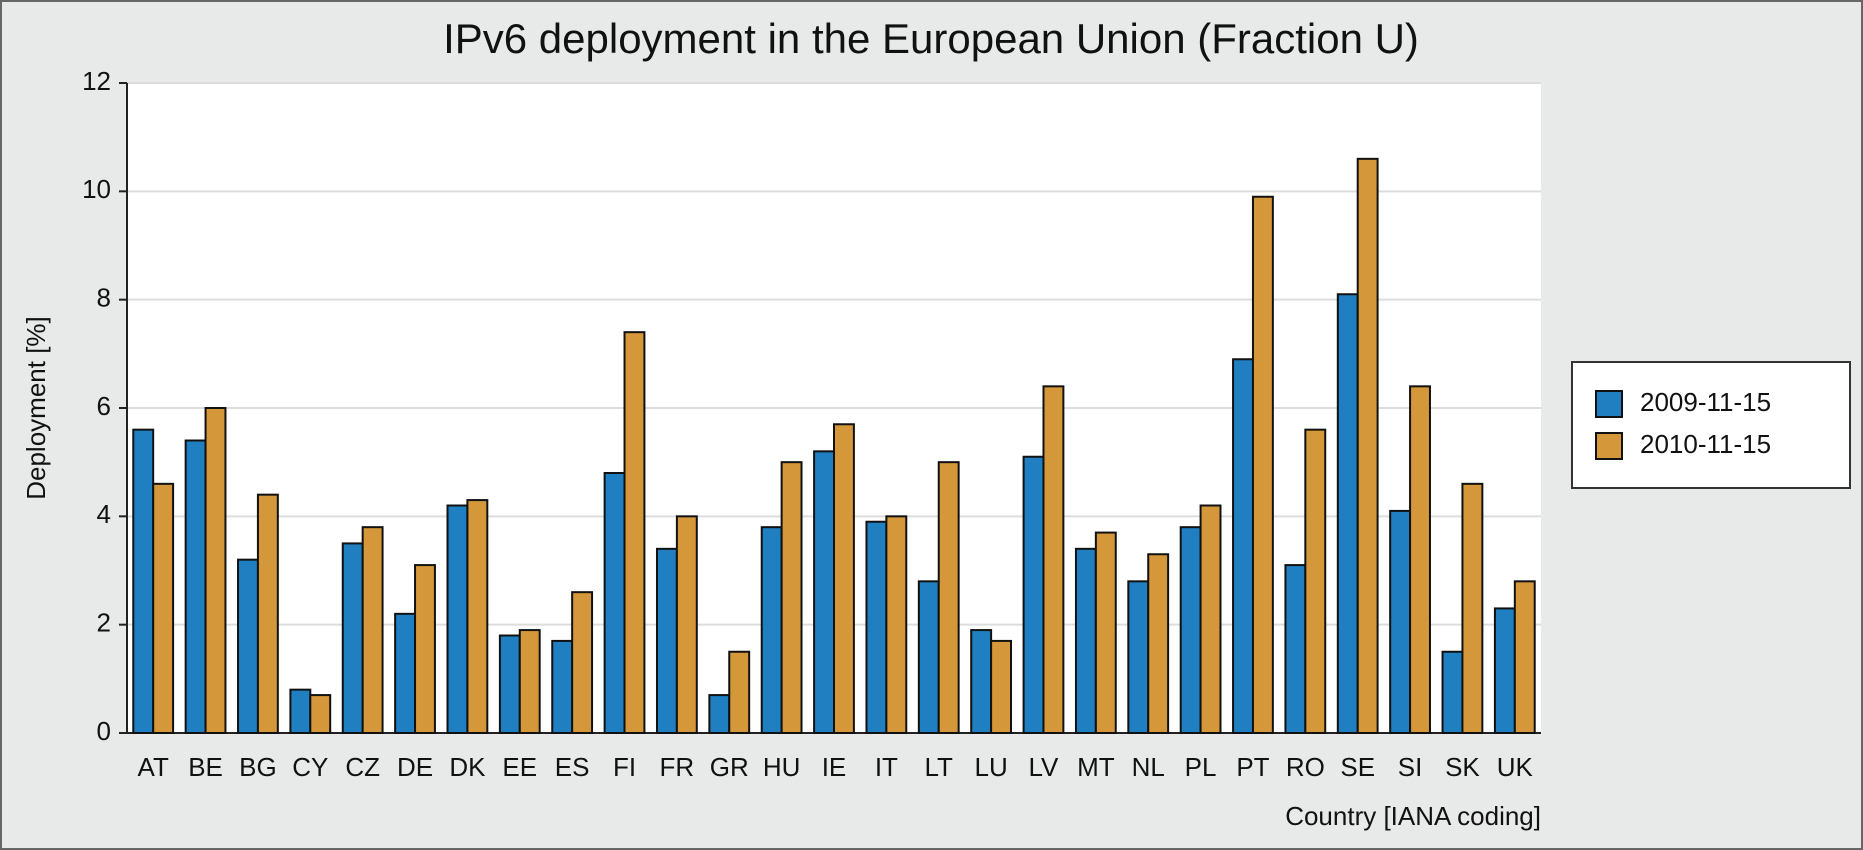 This screenshot has width=1863, height=850. What do you see at coordinates (782, 767) in the screenshot?
I see `x-tick-label: HU` at bounding box center [782, 767].